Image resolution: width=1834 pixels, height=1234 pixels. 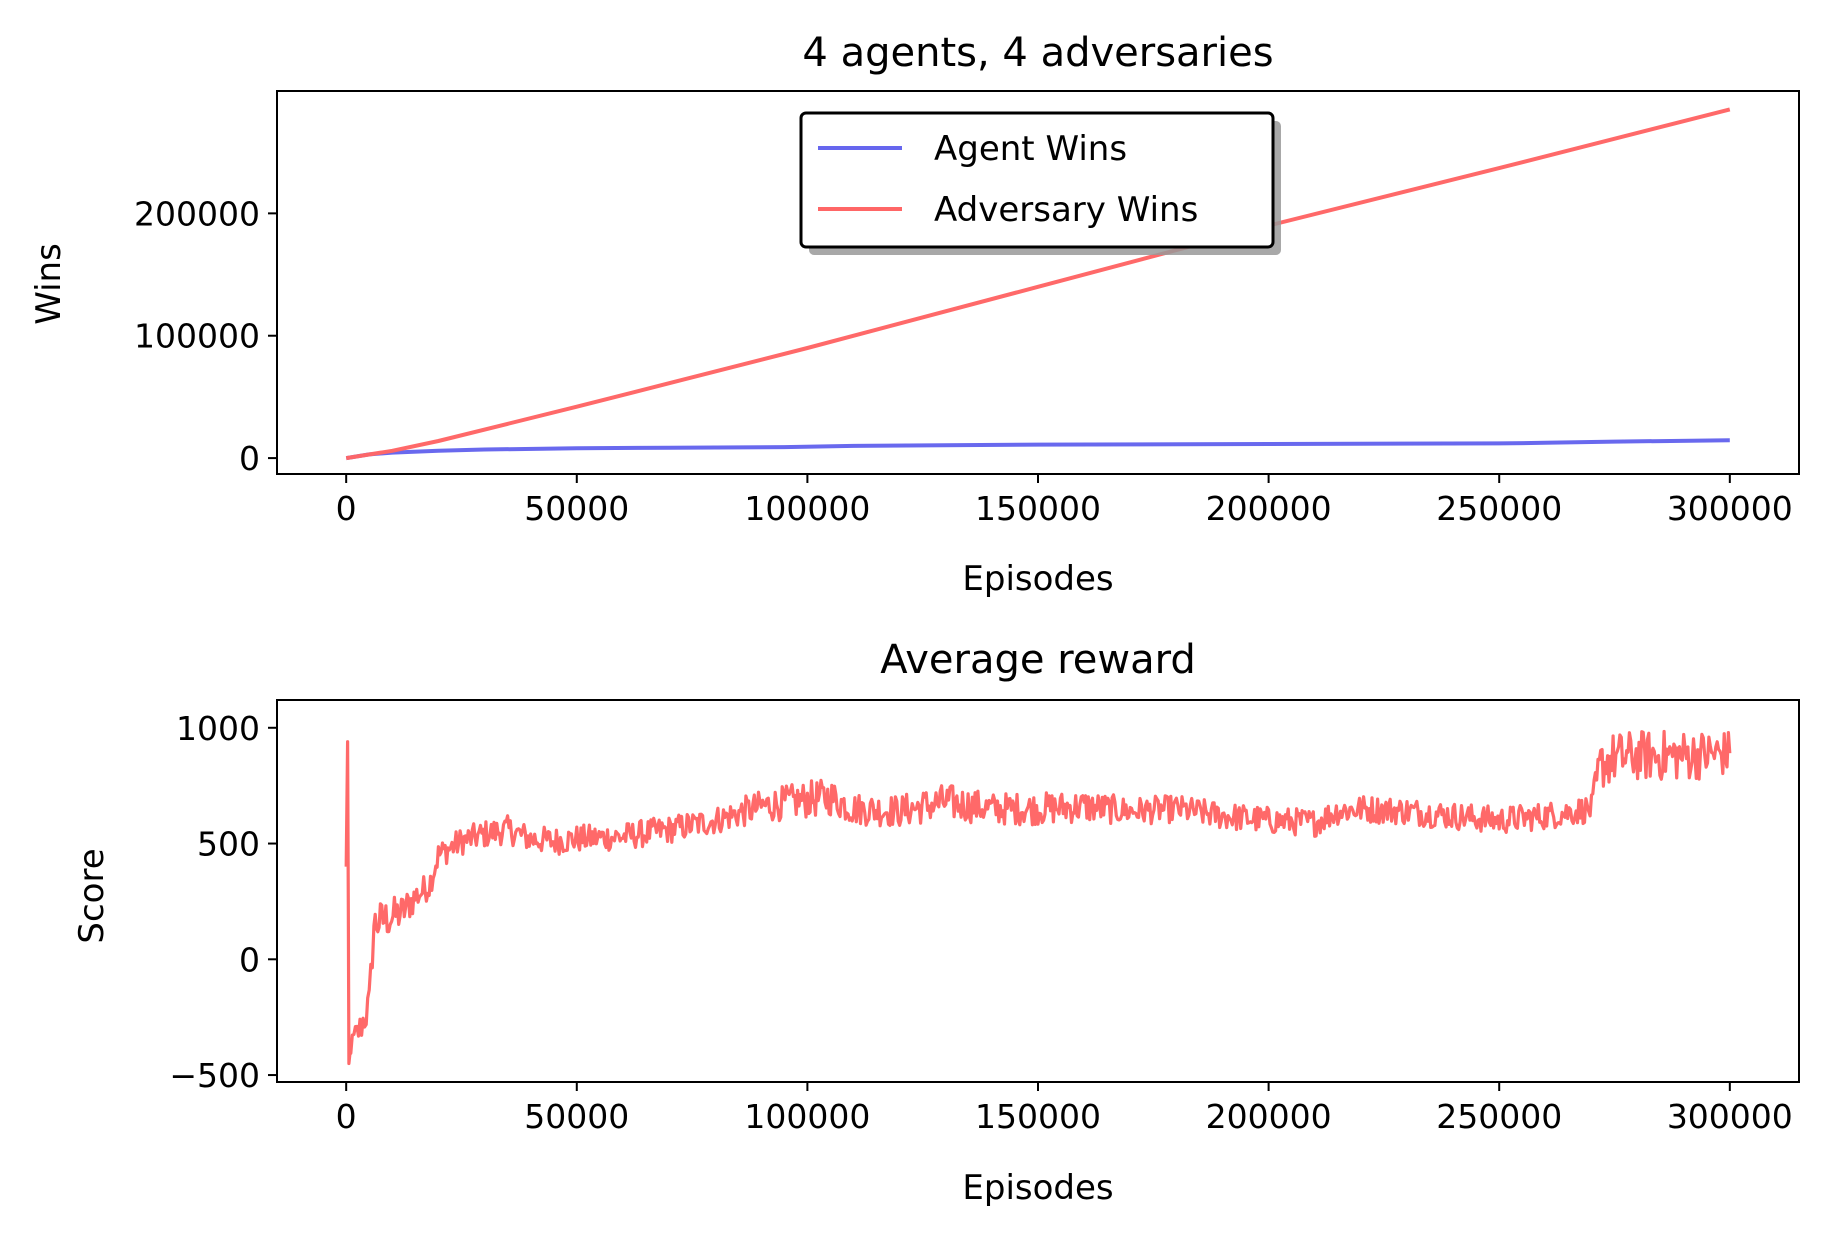 I want to click on wins-xtick-label: 300000, so click(x=1730, y=508).